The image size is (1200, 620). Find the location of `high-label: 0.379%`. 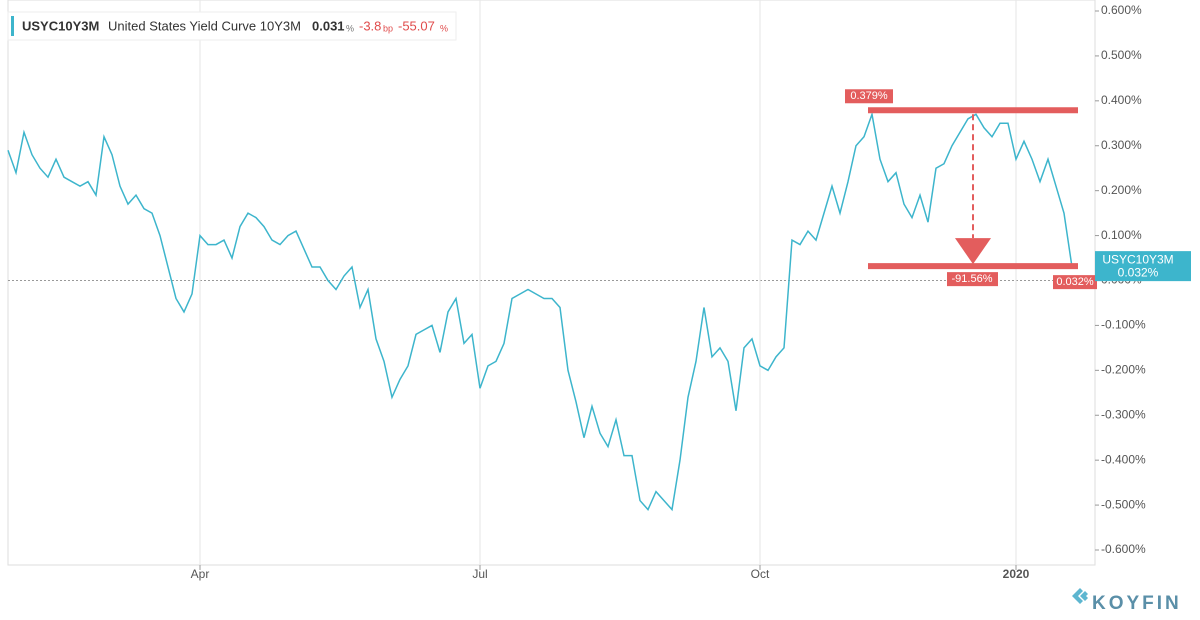

high-label: 0.379% is located at coordinates (869, 96).